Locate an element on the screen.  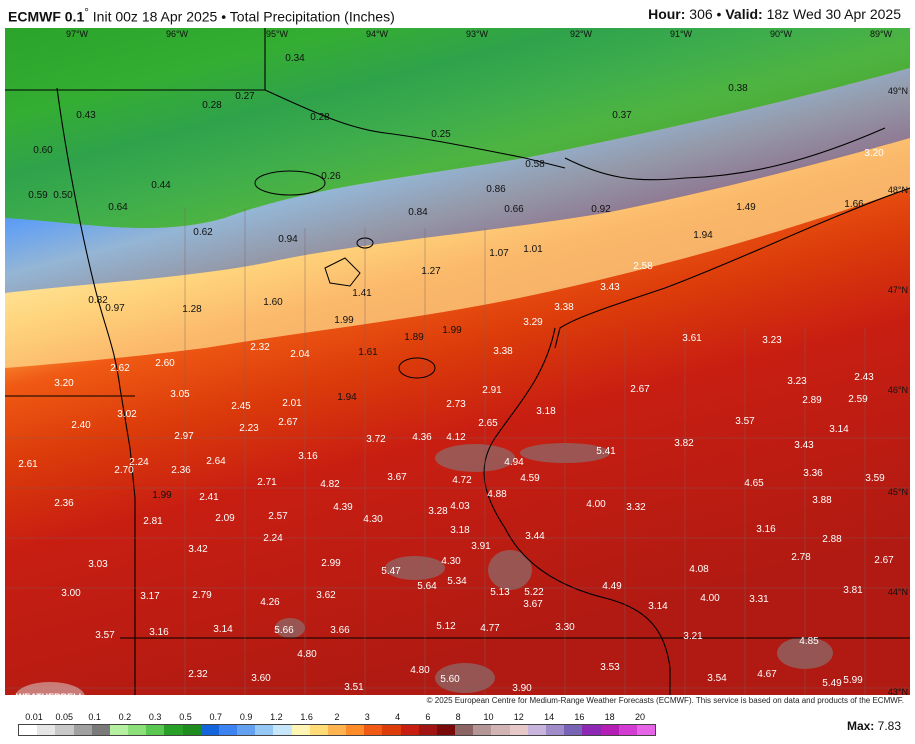
lon-label: 93°W is located at coordinates (477, 34).